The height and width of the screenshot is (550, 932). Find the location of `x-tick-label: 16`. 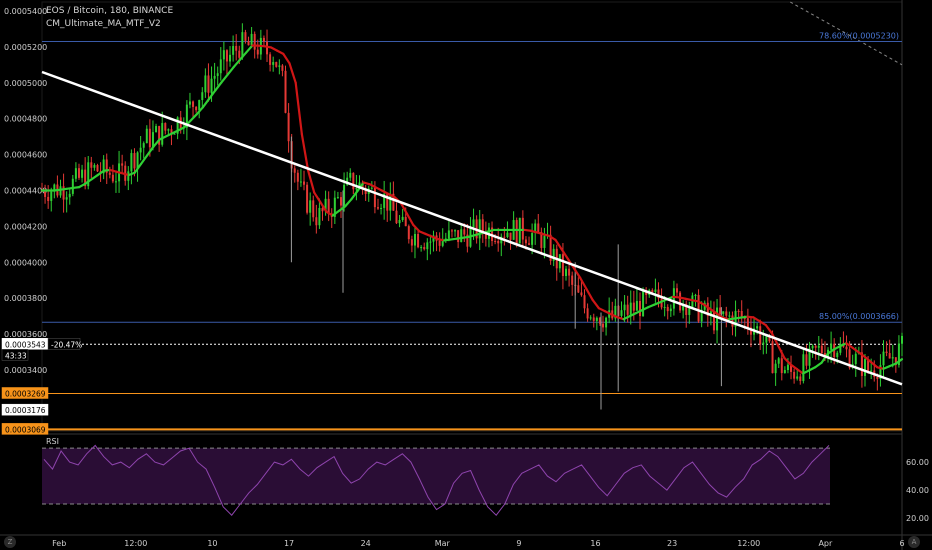

x-tick-label: 16 is located at coordinates (595, 543).